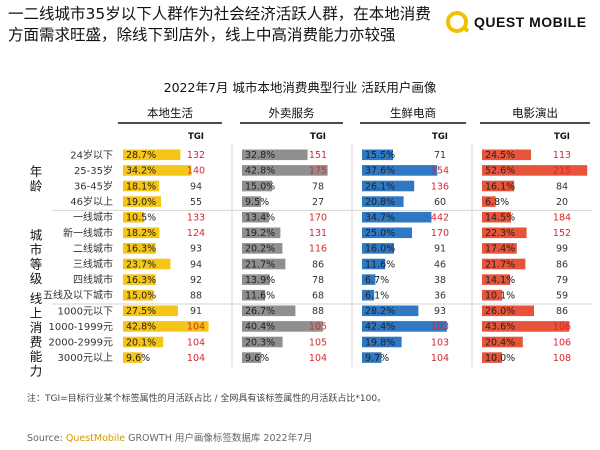 This screenshot has width=600, height=450. Describe the element at coordinates (380, 171) in the screenshot. I see `bar-value-label: 37.6%` at that location.